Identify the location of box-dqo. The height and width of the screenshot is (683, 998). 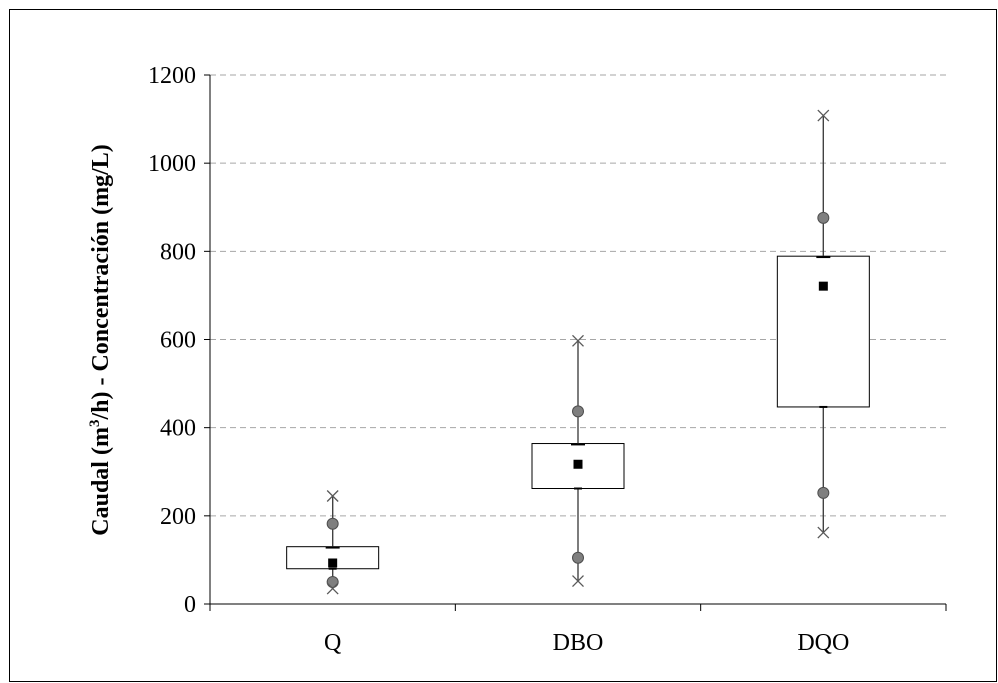
(823, 324).